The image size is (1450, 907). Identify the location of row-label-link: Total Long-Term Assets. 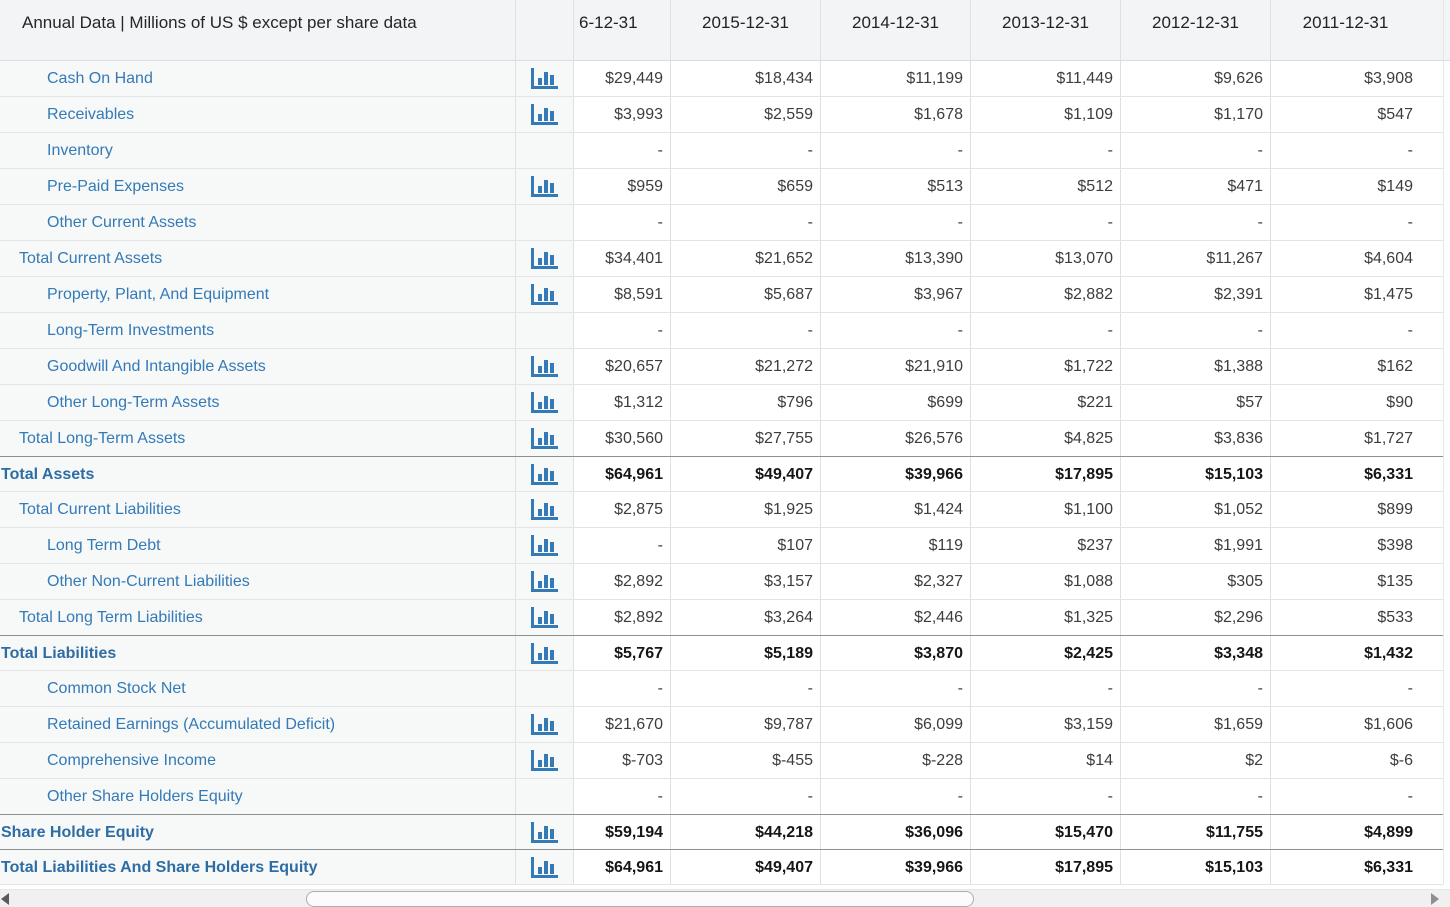
(102, 438).